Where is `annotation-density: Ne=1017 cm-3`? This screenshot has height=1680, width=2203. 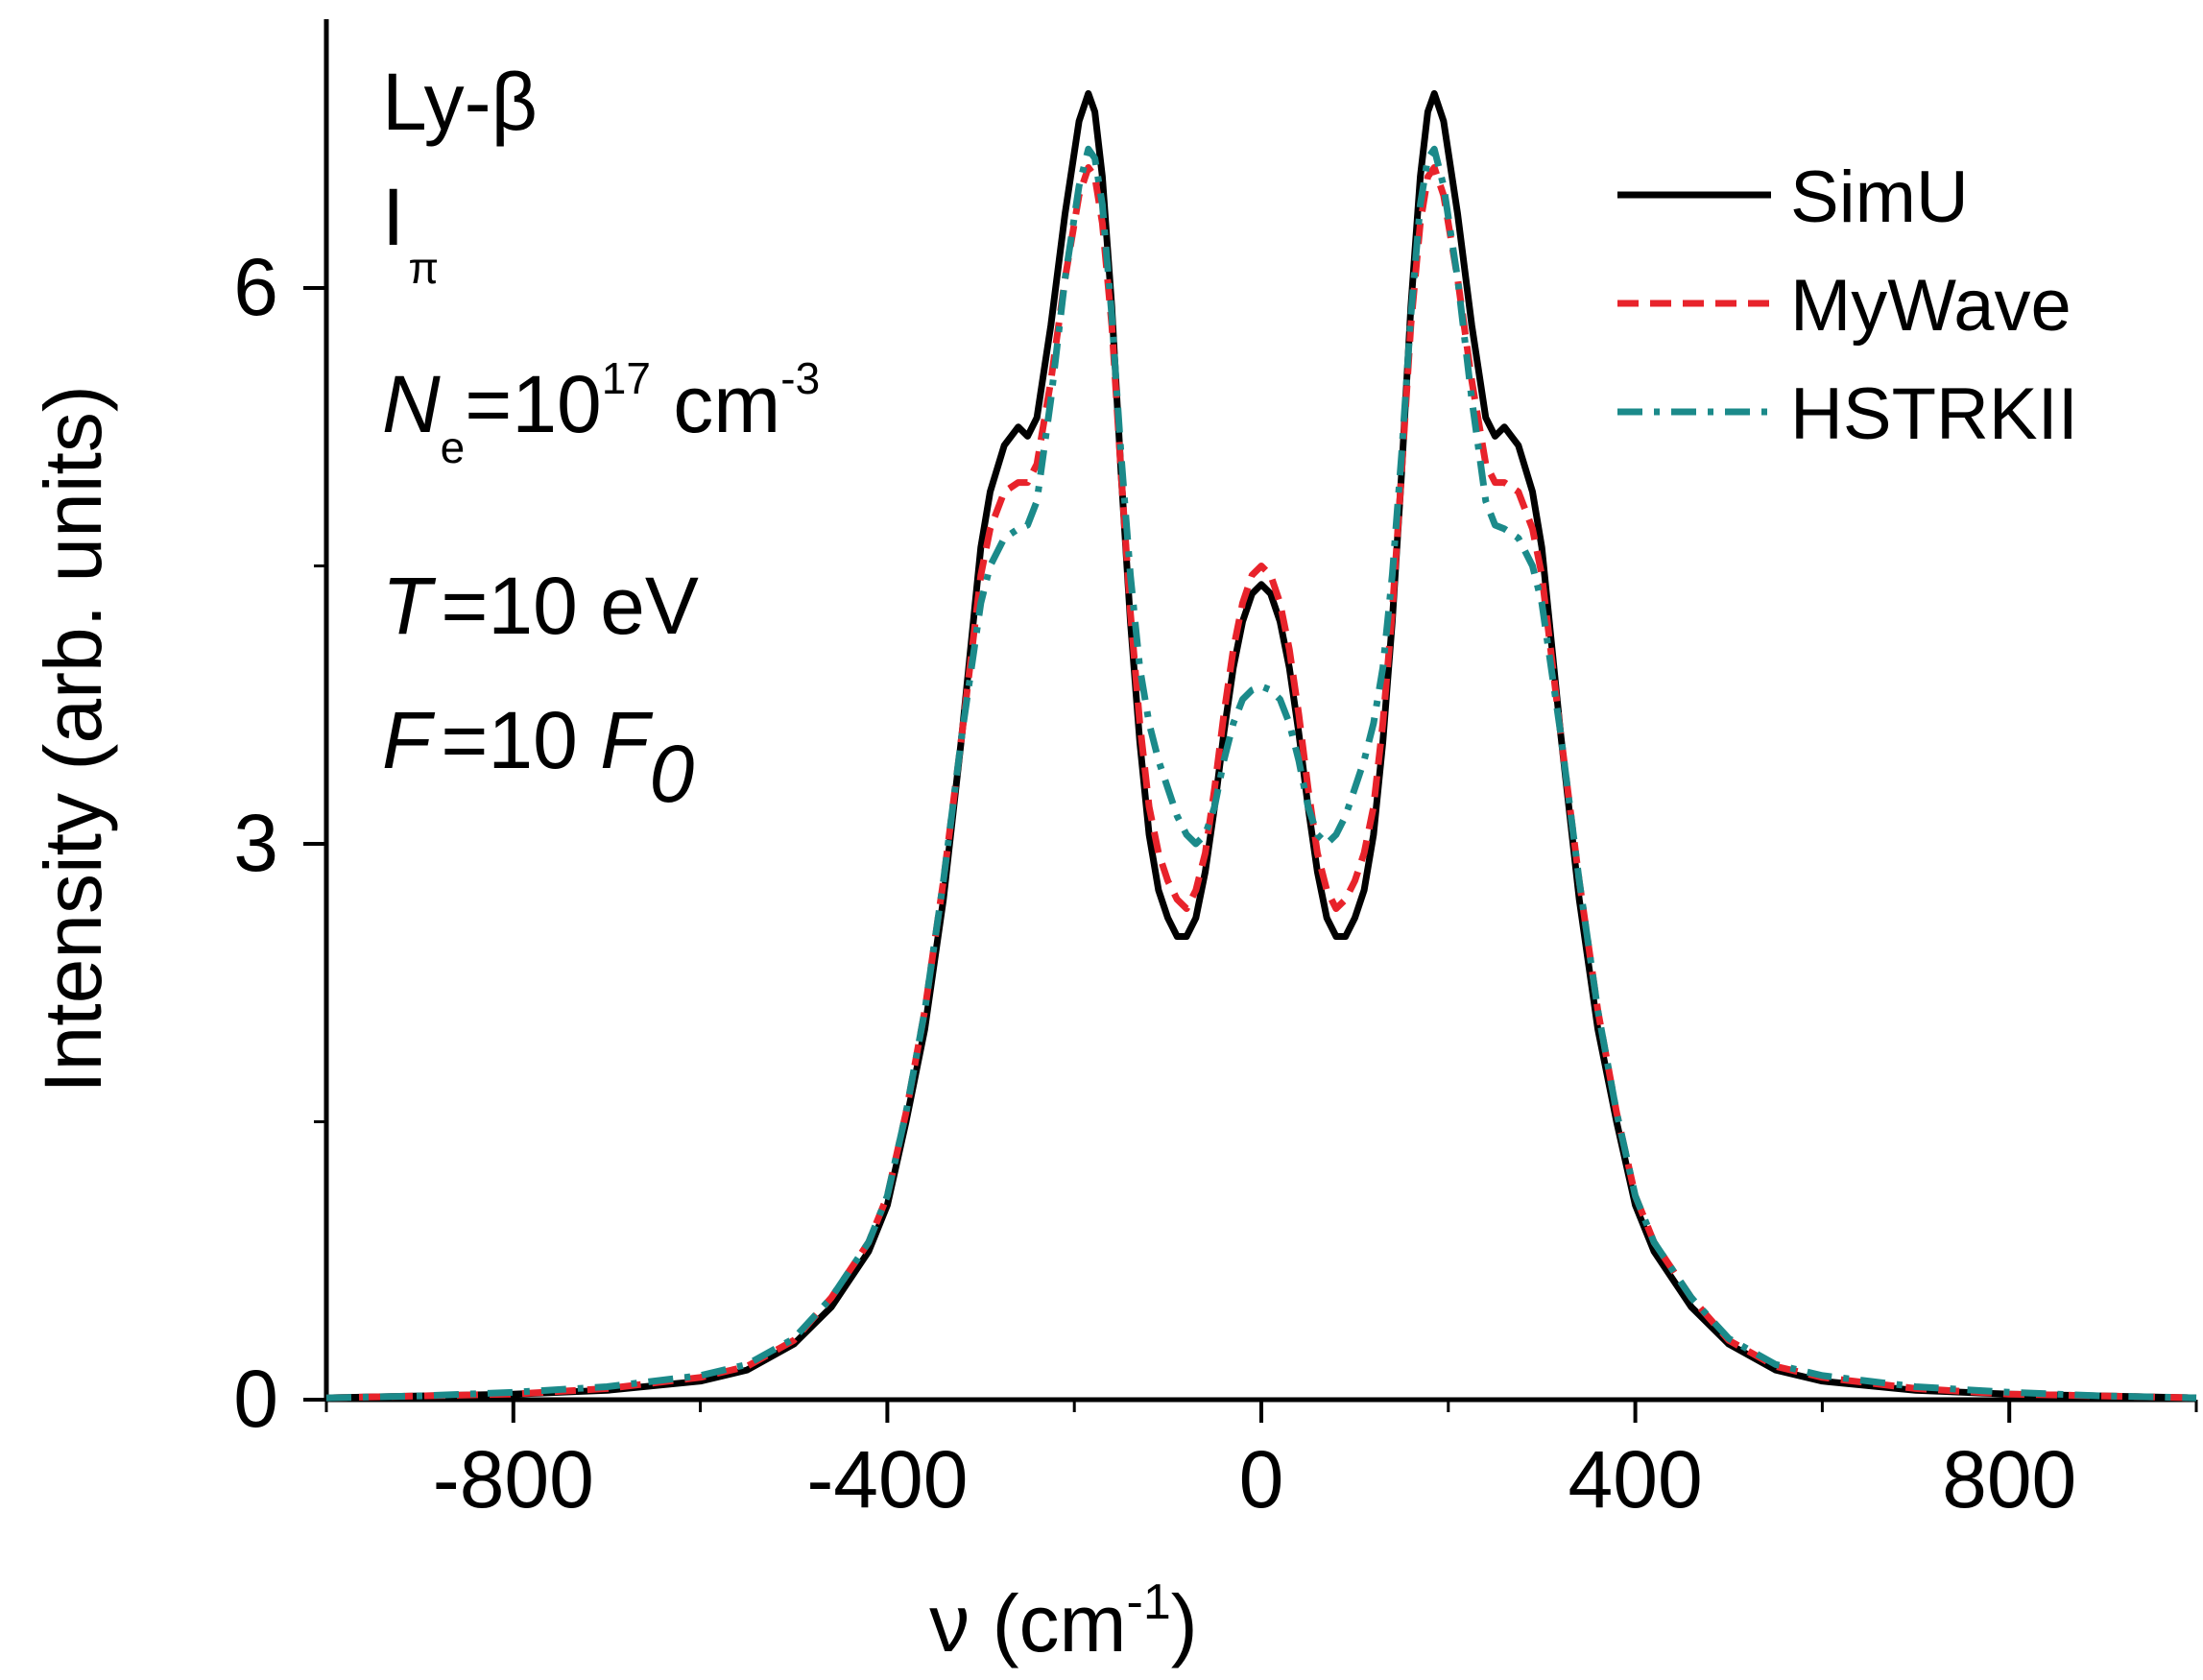
annotation-density: Ne=1017 cm-3 is located at coordinates (601, 413).